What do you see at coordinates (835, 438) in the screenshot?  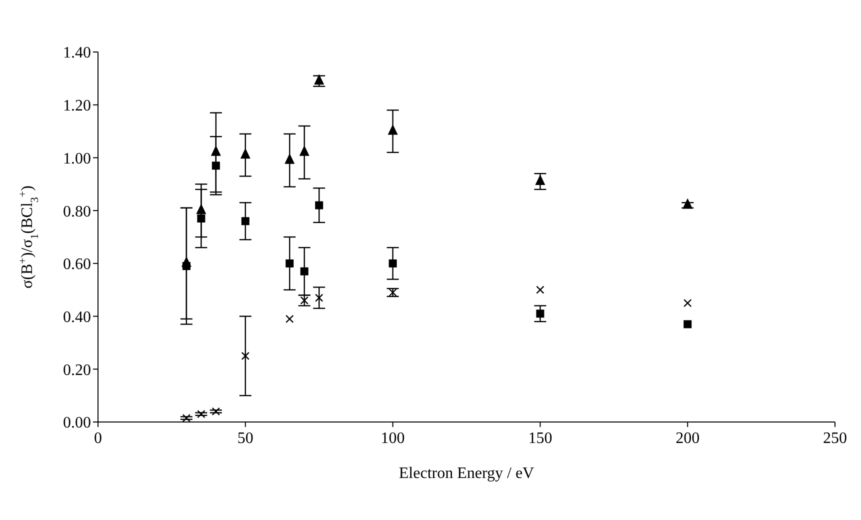 I see `x-tick-label: 250` at bounding box center [835, 438].